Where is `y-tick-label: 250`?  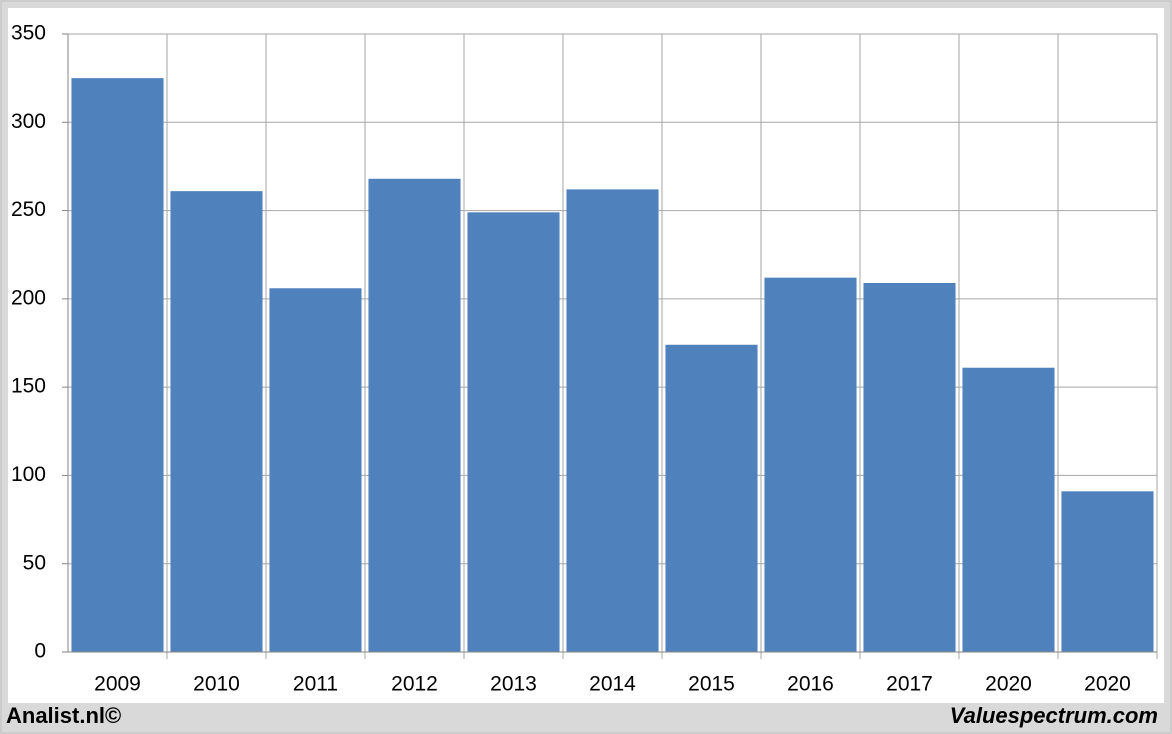
y-tick-label: 250 is located at coordinates (28, 209).